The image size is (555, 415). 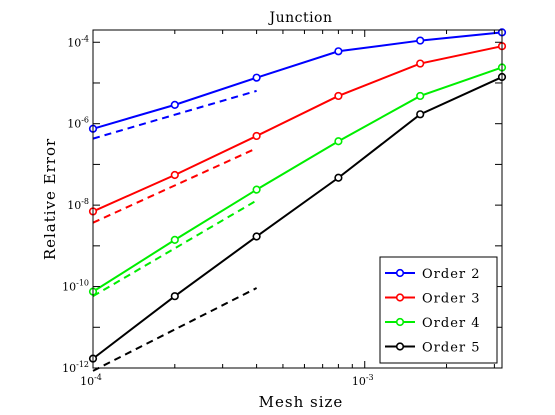 I want to click on chart-title: Junction, so click(x=299, y=18).